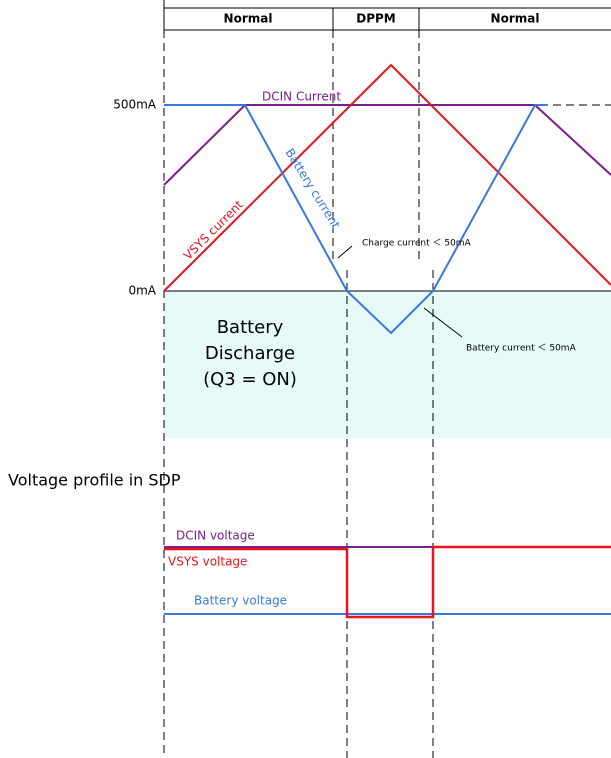 The height and width of the screenshot is (758, 611). Describe the element at coordinates (250, 353) in the screenshot. I see `discharge-text: Discharge` at that location.